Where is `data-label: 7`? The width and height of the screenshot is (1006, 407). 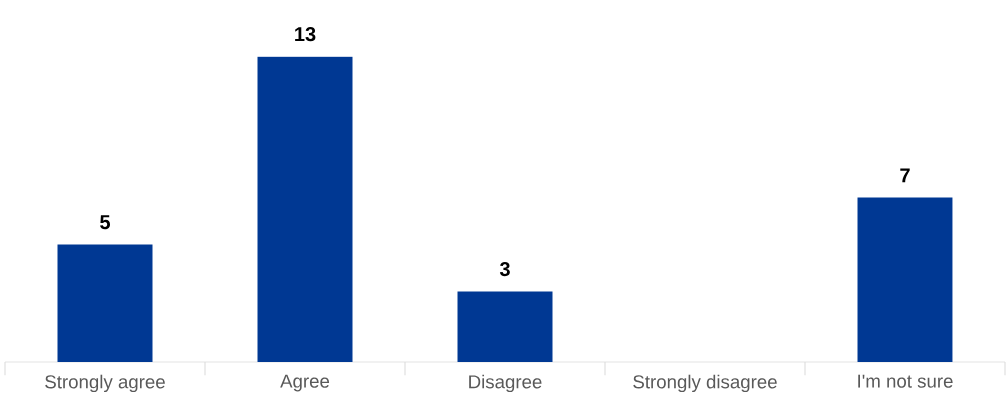 data-label: 7 is located at coordinates (905, 175).